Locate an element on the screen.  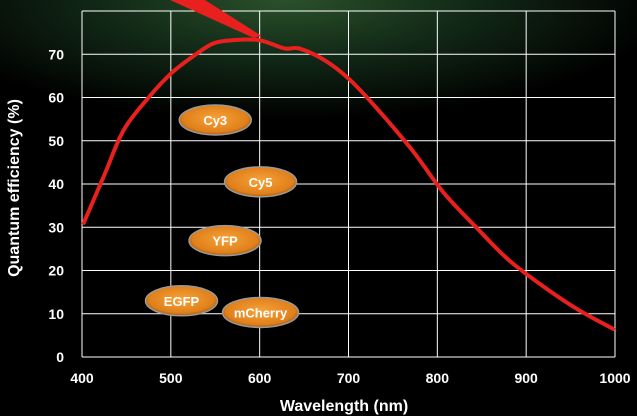
y-tick-label: 70 is located at coordinates (56, 54).